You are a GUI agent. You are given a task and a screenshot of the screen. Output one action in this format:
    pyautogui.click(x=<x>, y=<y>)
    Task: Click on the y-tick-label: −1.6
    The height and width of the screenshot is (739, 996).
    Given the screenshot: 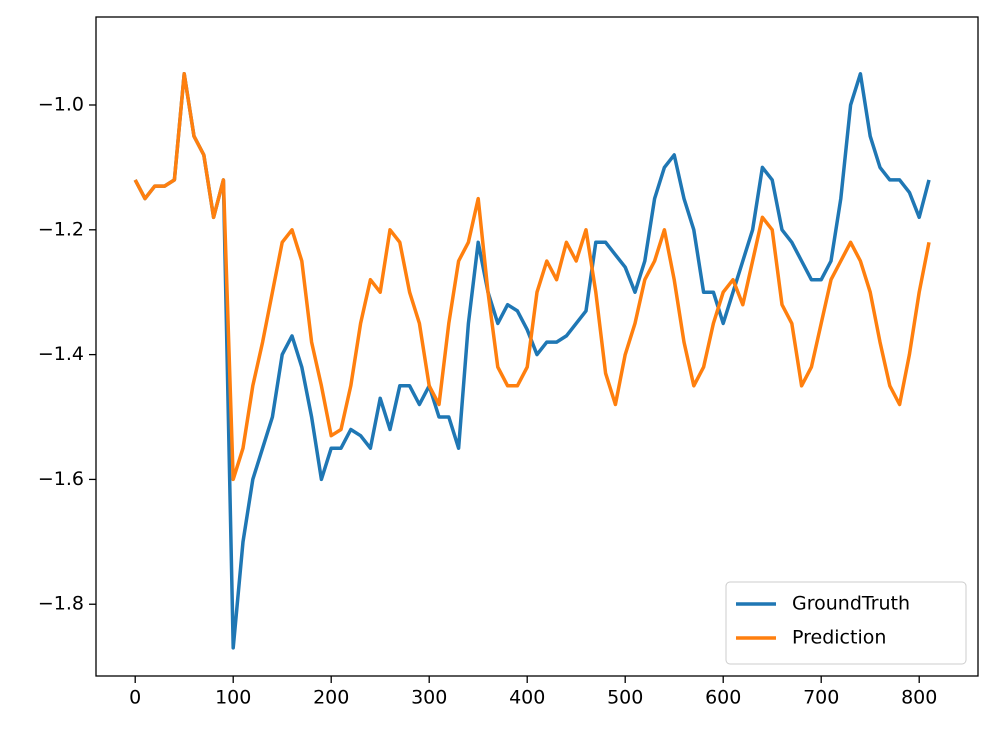 What is the action you would take?
    pyautogui.click(x=61, y=479)
    